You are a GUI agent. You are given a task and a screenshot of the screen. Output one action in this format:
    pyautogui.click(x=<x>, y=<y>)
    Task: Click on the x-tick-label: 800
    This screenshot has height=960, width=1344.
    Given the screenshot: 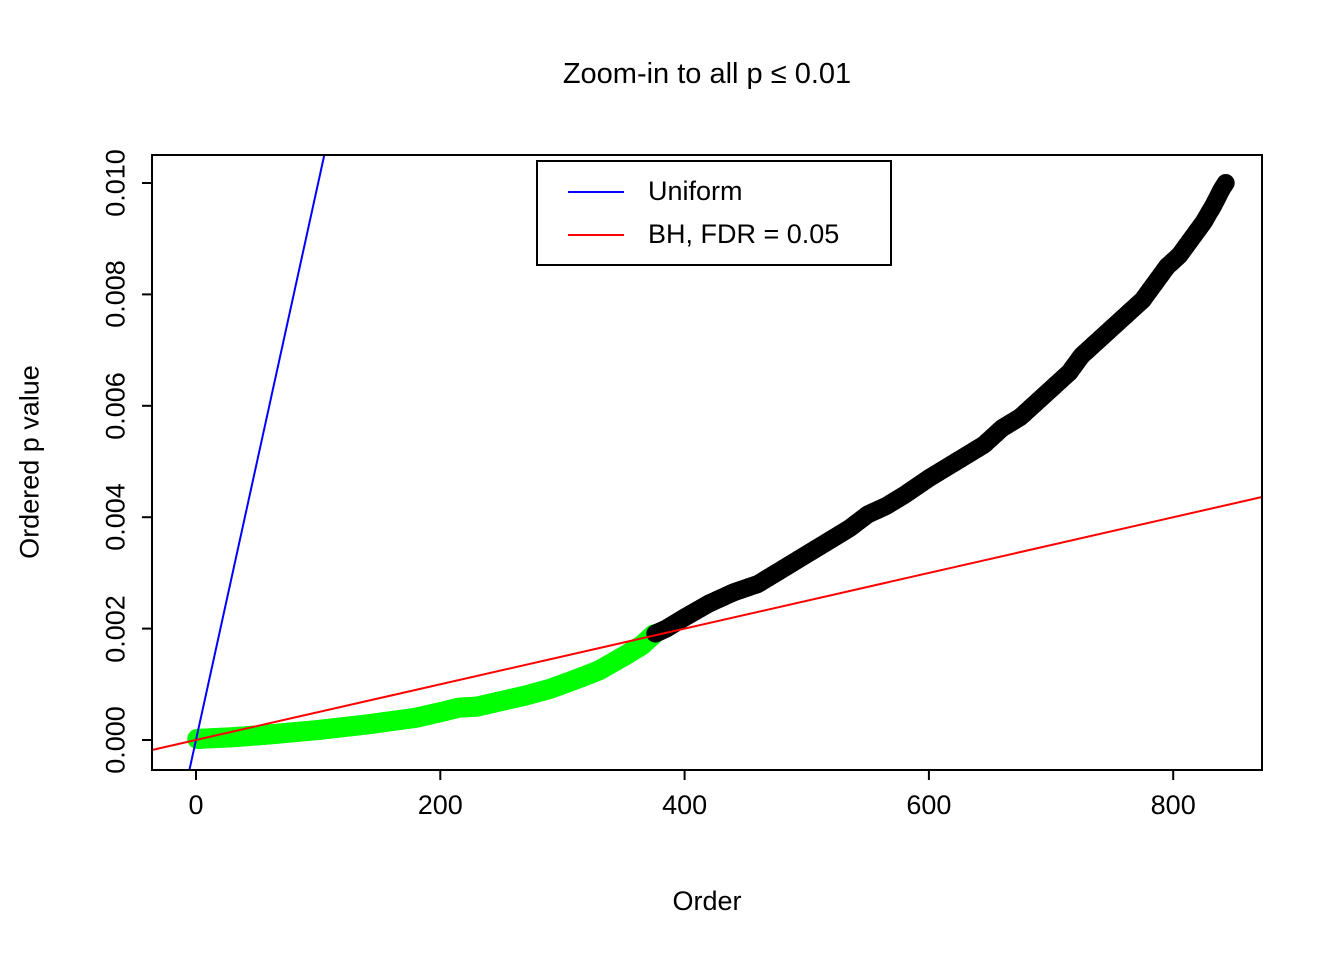 What is the action you would take?
    pyautogui.click(x=1173, y=805)
    